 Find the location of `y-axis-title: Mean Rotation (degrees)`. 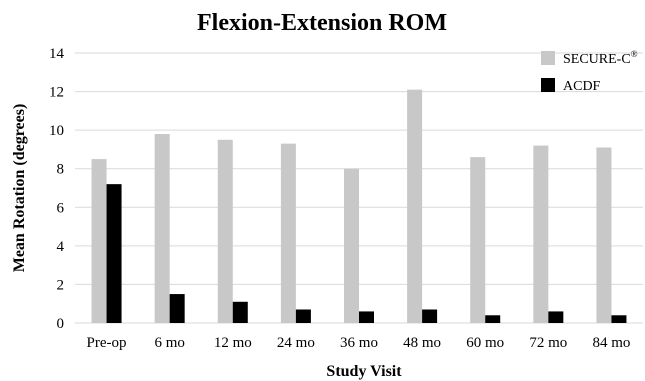

y-axis-title: Mean Rotation (degrees) is located at coordinates (19, 188).